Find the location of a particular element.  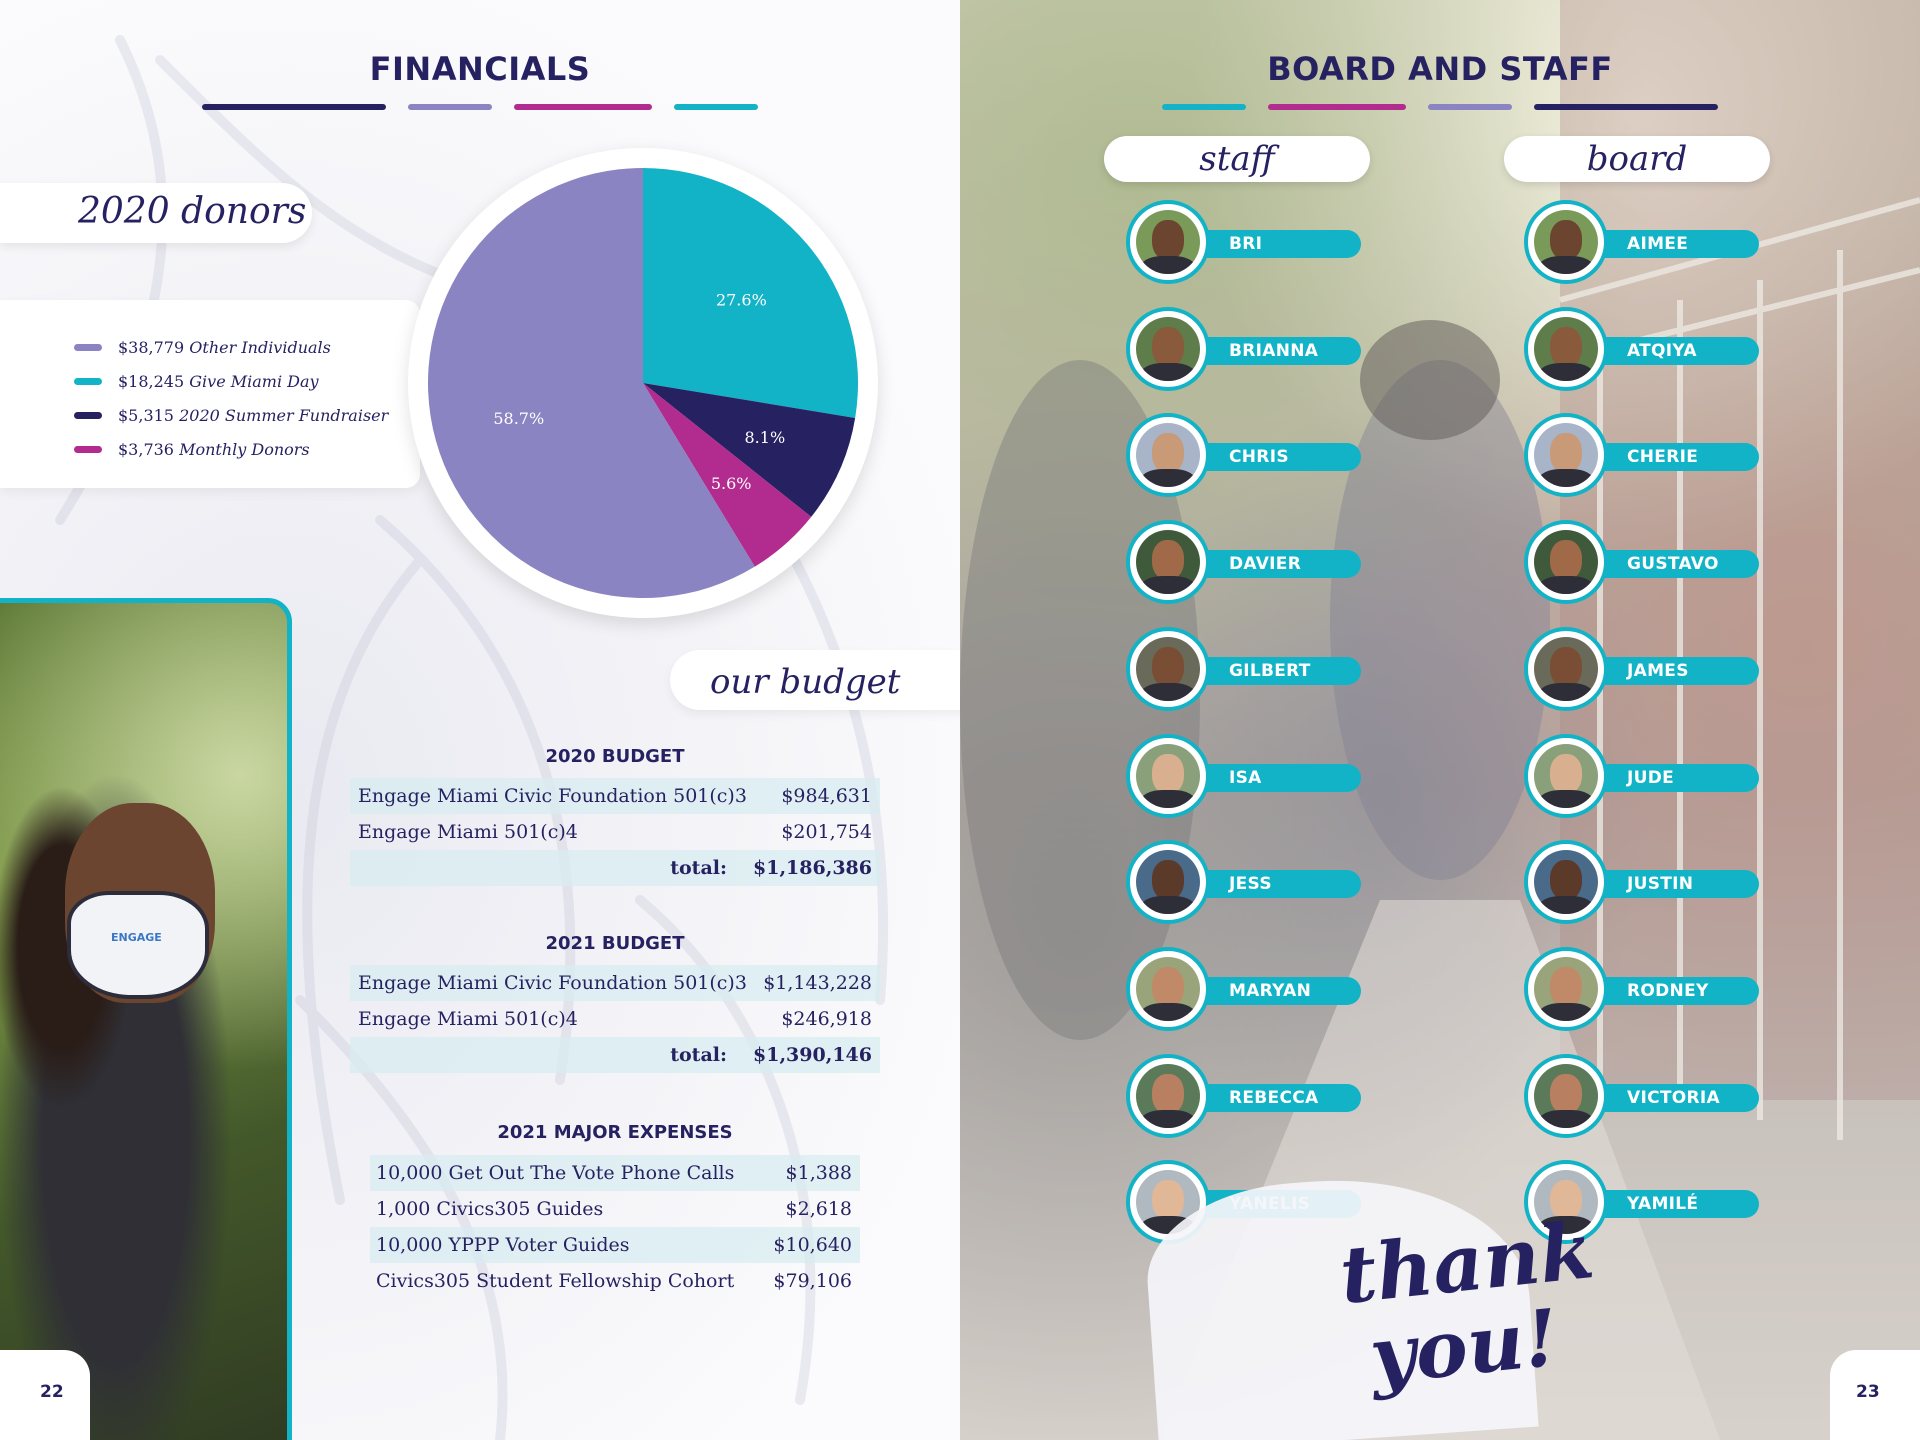

staff-member: JESS is located at coordinates (1246, 886).